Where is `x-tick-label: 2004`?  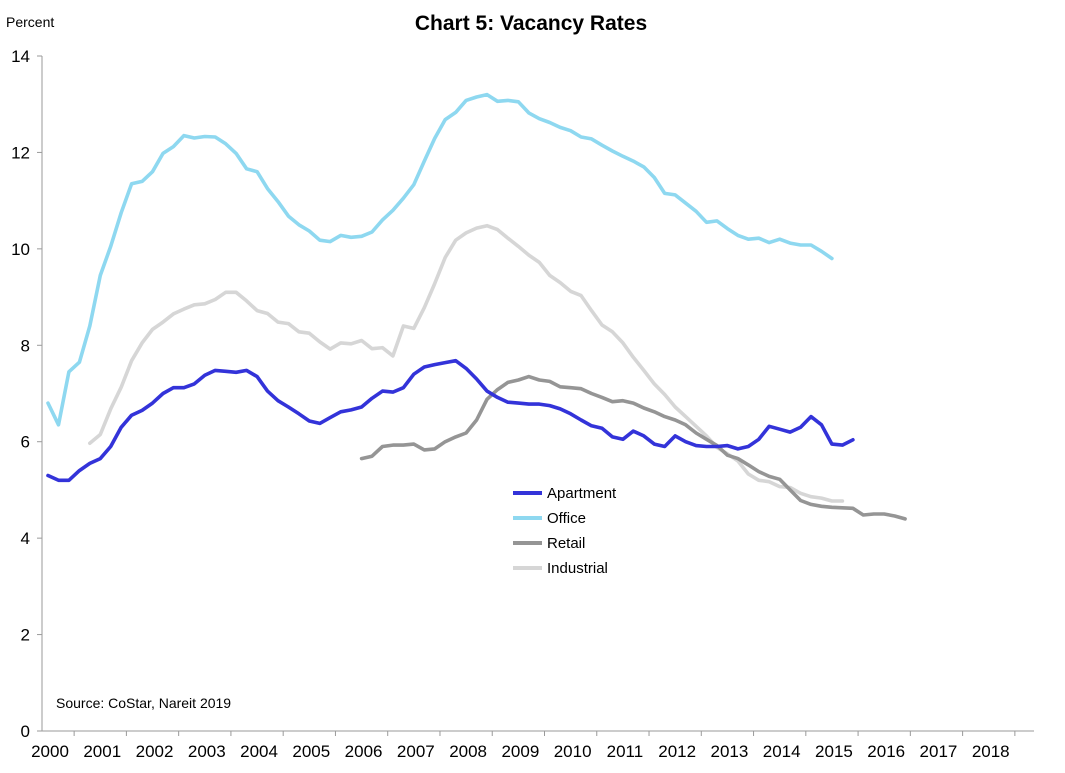 x-tick-label: 2004 is located at coordinates (259, 751).